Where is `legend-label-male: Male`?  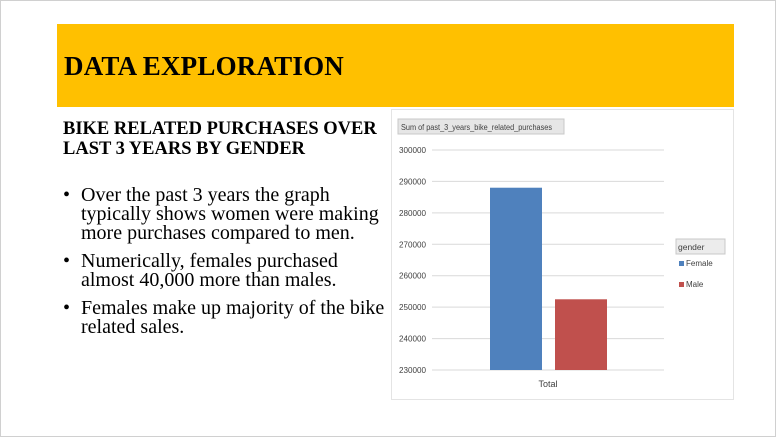
legend-label-male: Male is located at coordinates (695, 284).